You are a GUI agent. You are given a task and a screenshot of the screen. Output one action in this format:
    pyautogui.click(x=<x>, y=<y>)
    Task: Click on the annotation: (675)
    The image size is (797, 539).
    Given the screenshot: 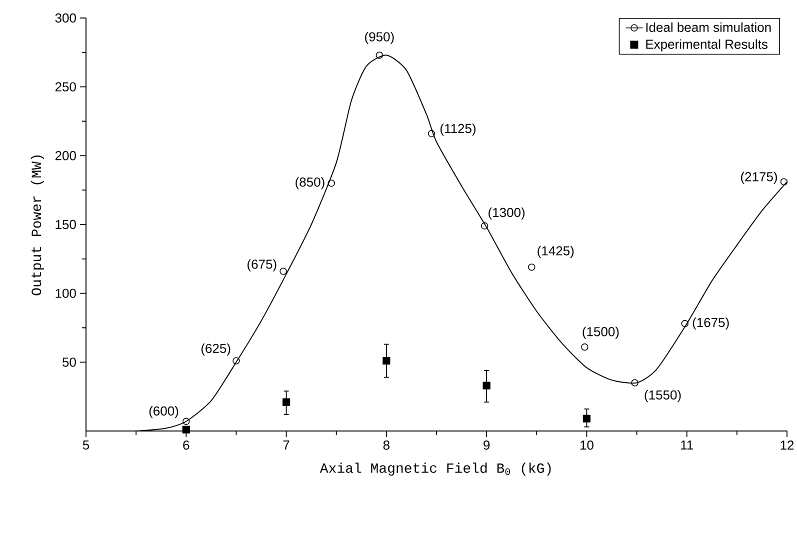 What is the action you would take?
    pyautogui.click(x=262, y=265)
    